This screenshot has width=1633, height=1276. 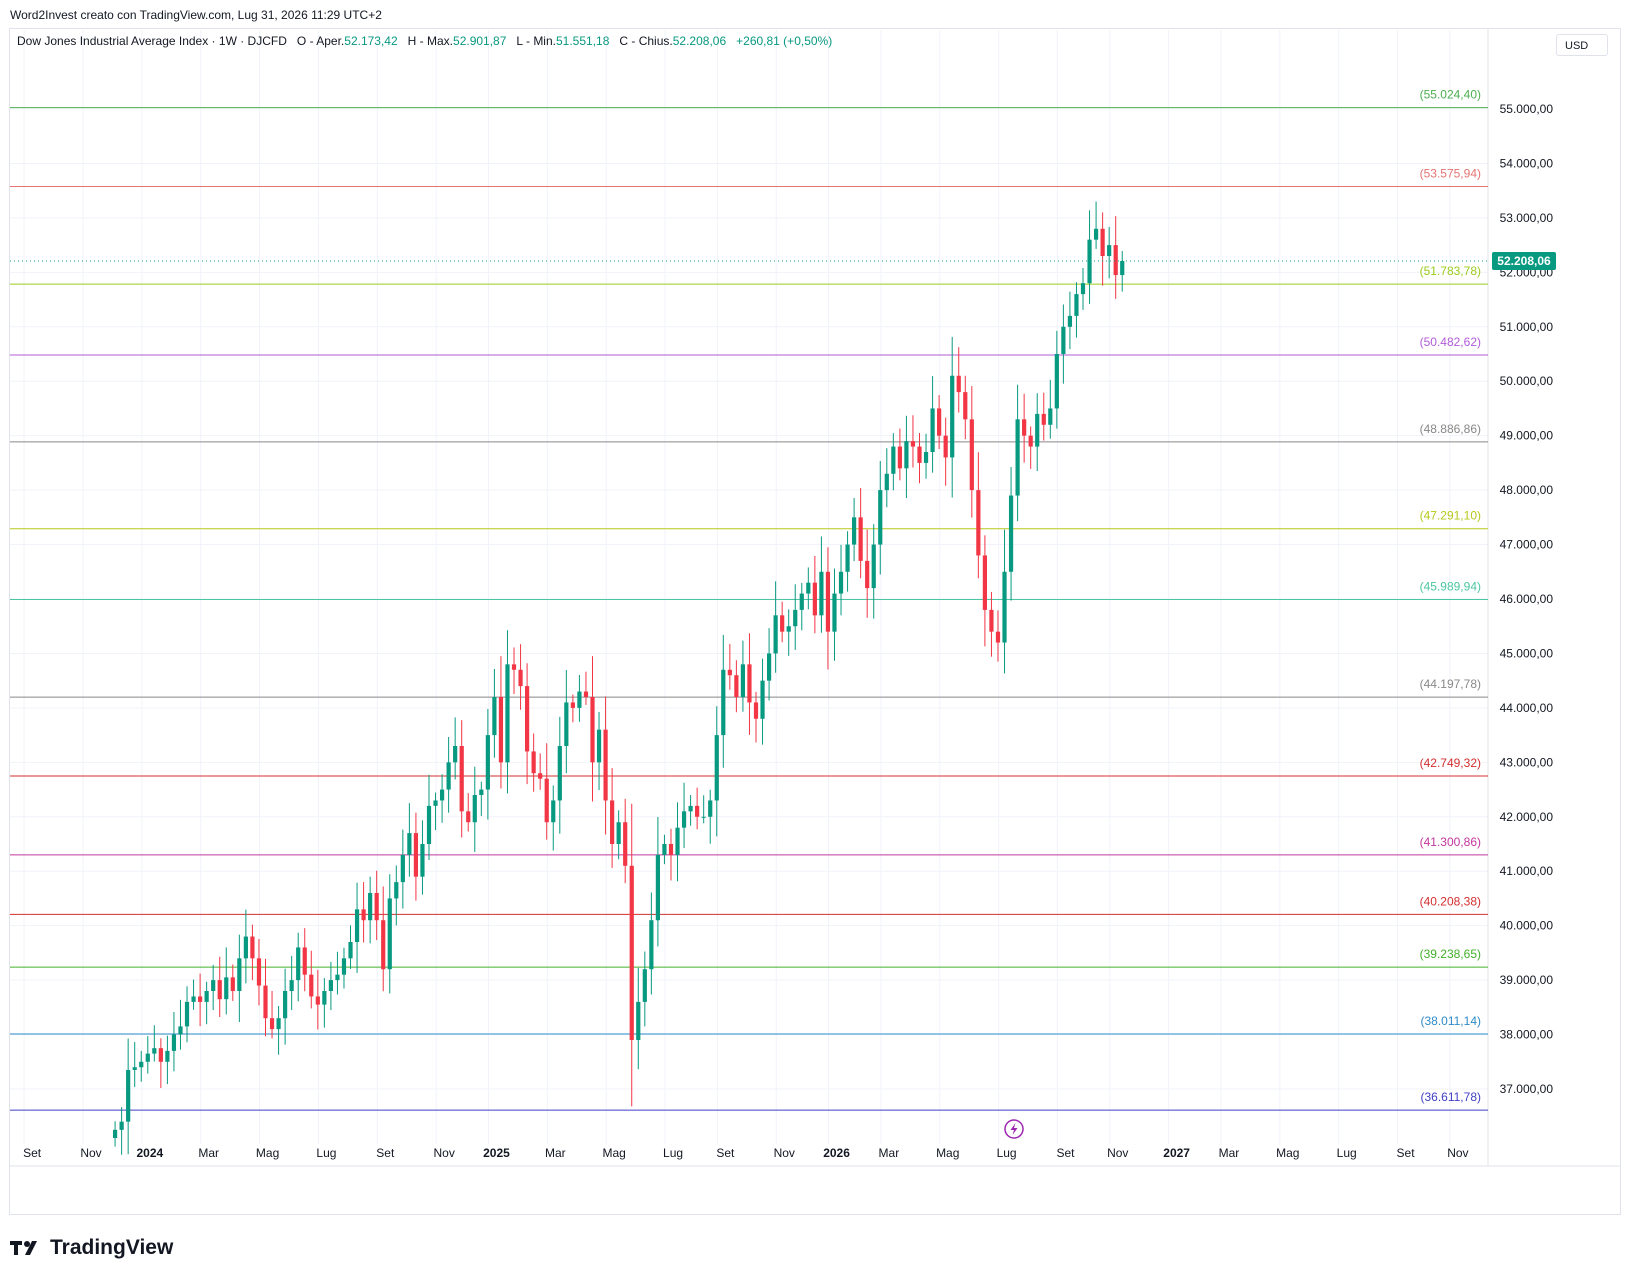 What do you see at coordinates (1451, 1021) in the screenshot?
I see `level-label: (38.011,14)` at bounding box center [1451, 1021].